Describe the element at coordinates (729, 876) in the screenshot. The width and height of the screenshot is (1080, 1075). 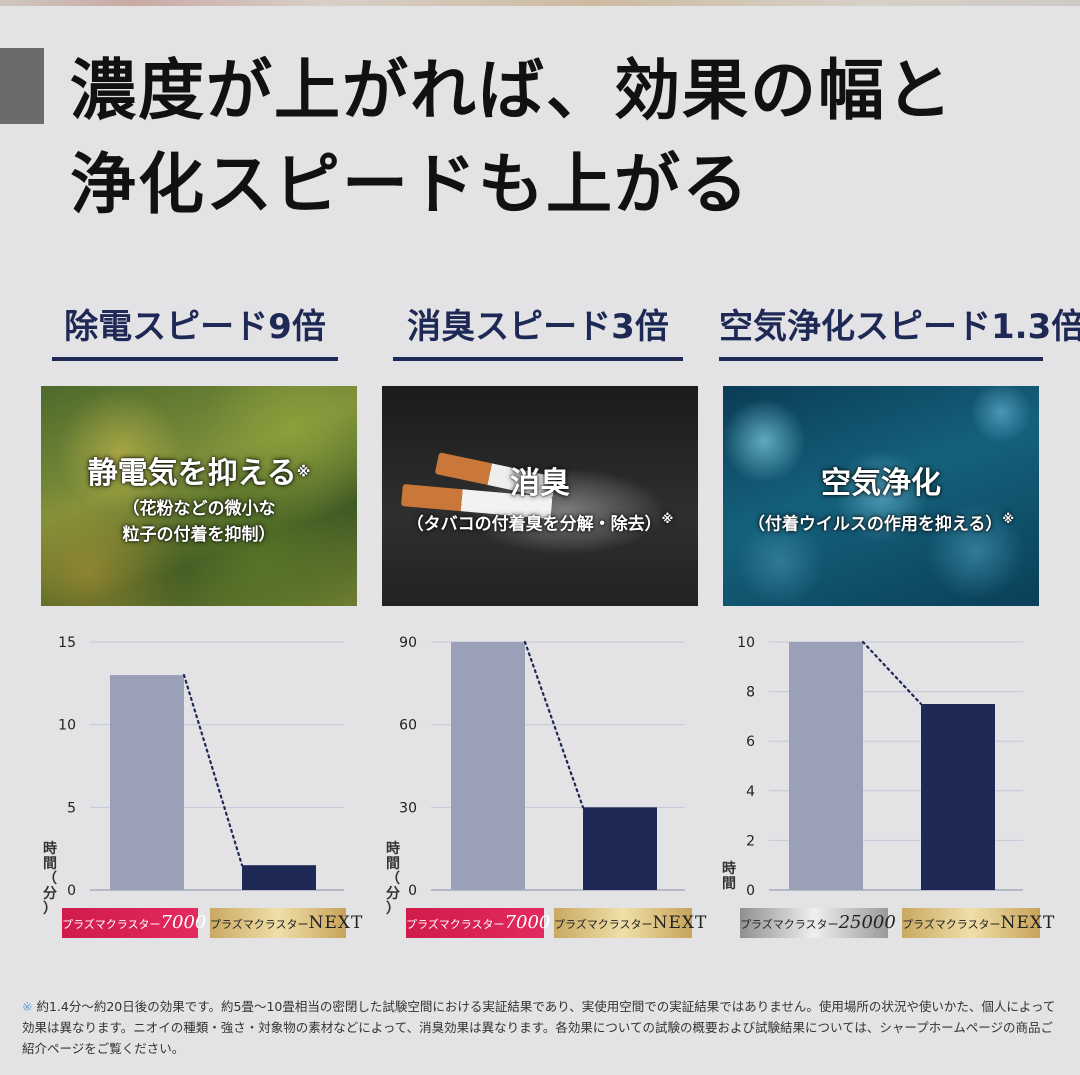
I see `y-axis-label: 時間` at that location.